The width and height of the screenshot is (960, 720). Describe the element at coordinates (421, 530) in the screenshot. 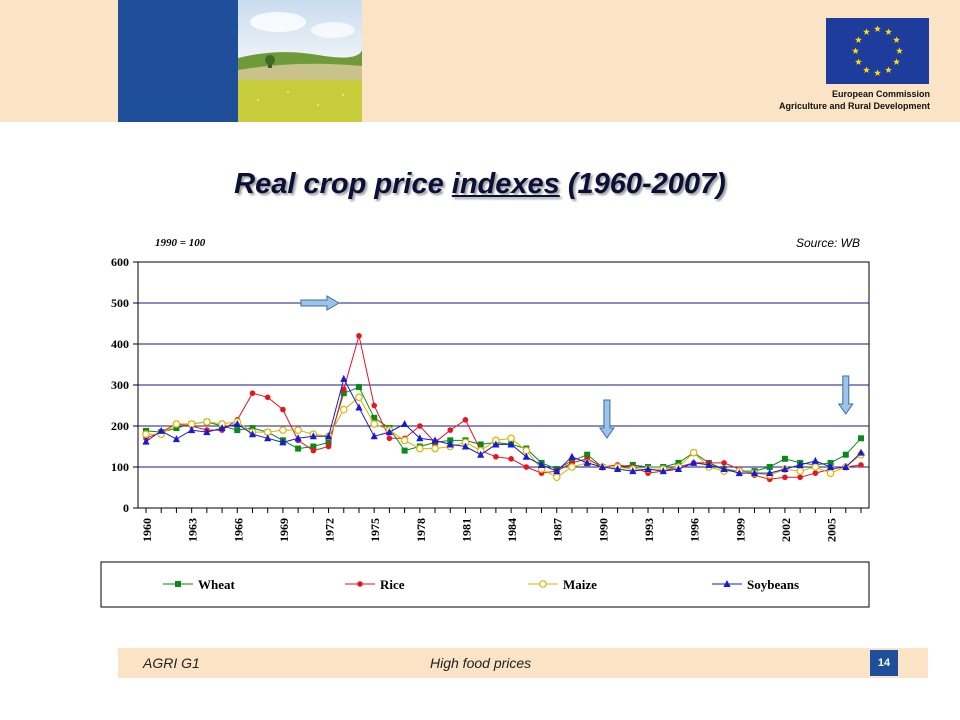

I see `x-tick-label: 1978` at that location.